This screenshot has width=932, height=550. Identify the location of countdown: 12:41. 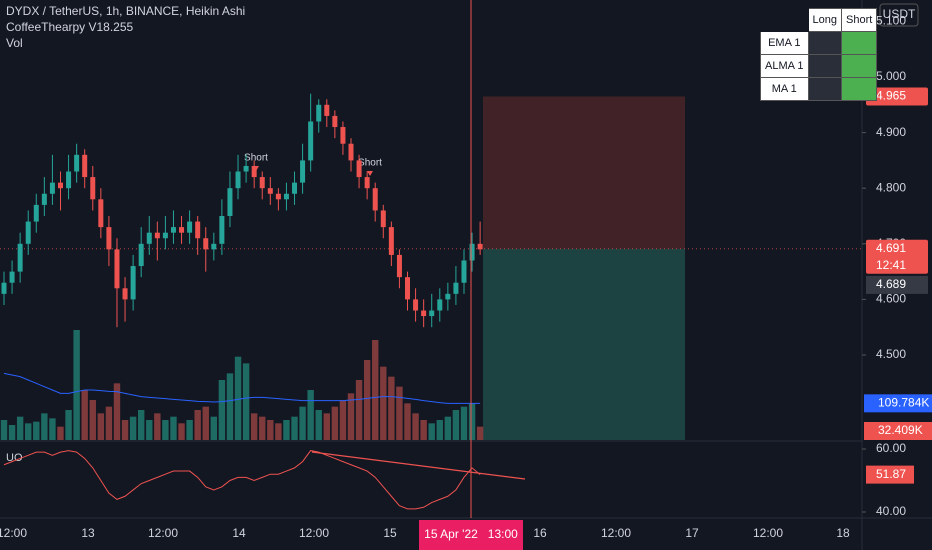
(891, 265).